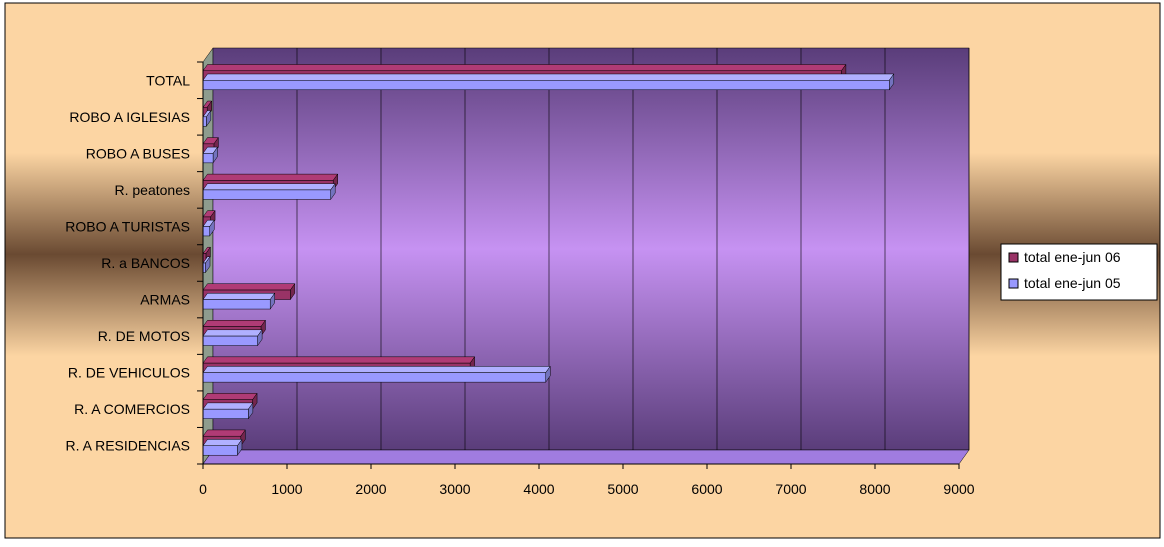  What do you see at coordinates (165, 300) in the screenshot?
I see `category-label: ARMAS` at bounding box center [165, 300].